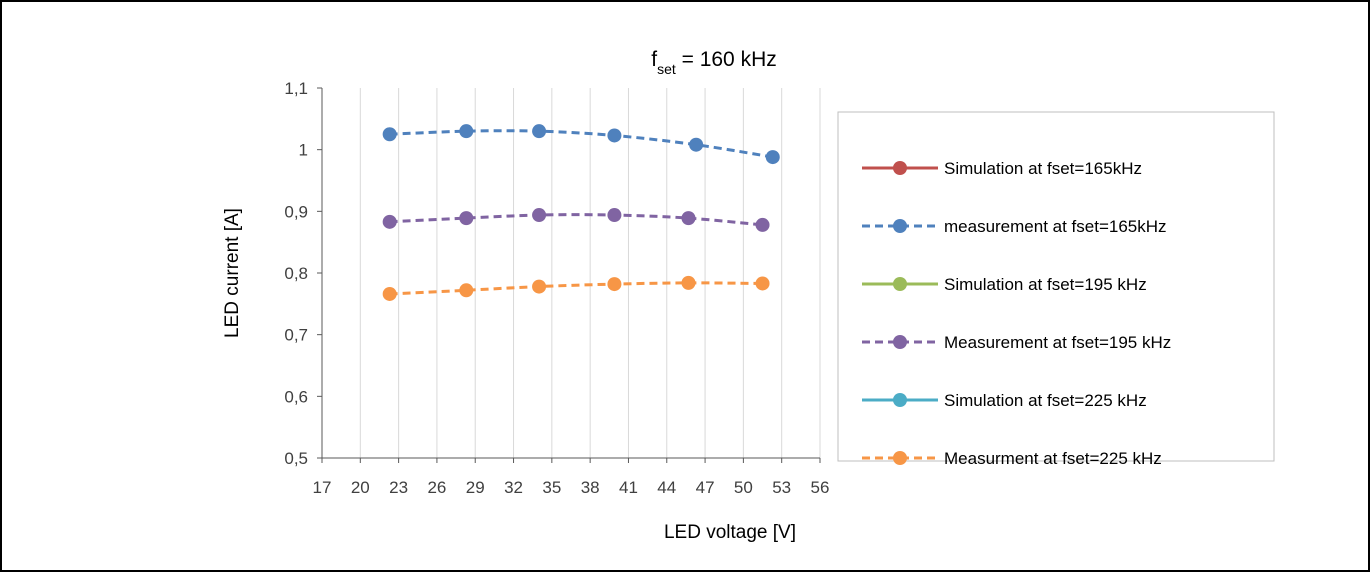 This screenshot has width=1370, height=572. What do you see at coordinates (820, 487) in the screenshot?
I see `x-tick-label: 56` at bounding box center [820, 487].